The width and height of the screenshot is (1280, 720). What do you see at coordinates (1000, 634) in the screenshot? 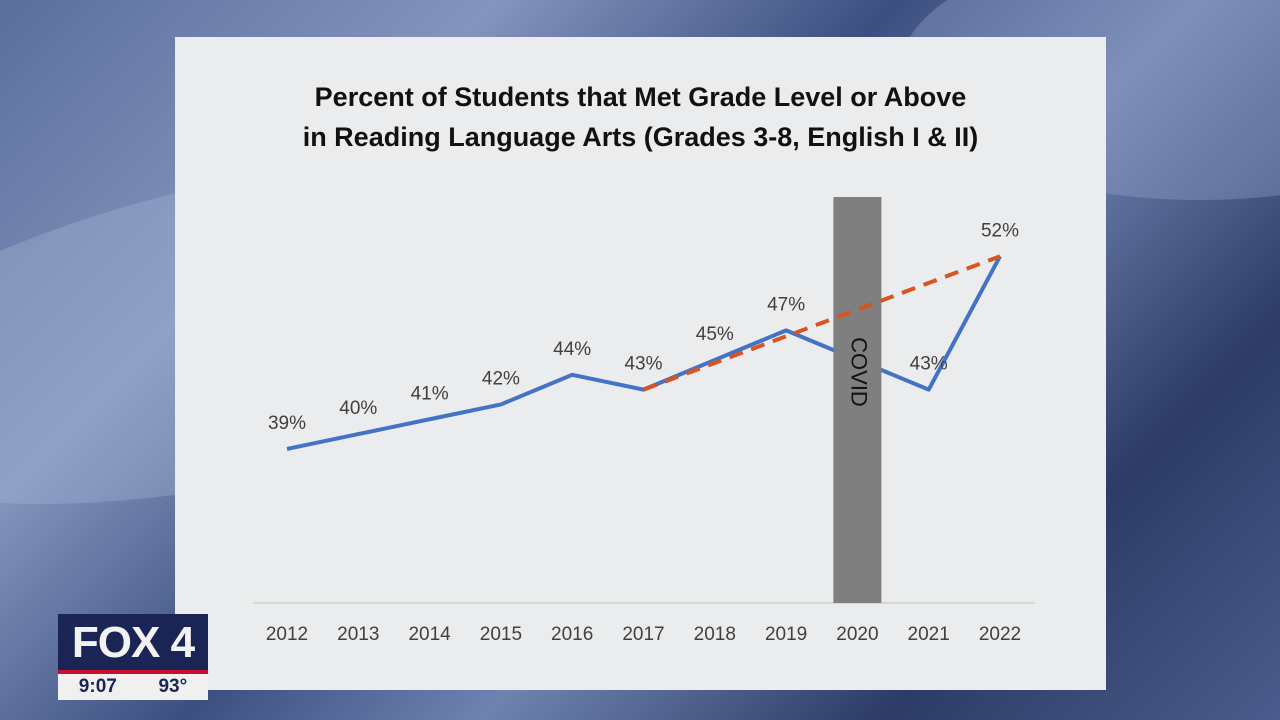
I see `x-tick-label: 2022` at bounding box center [1000, 634].